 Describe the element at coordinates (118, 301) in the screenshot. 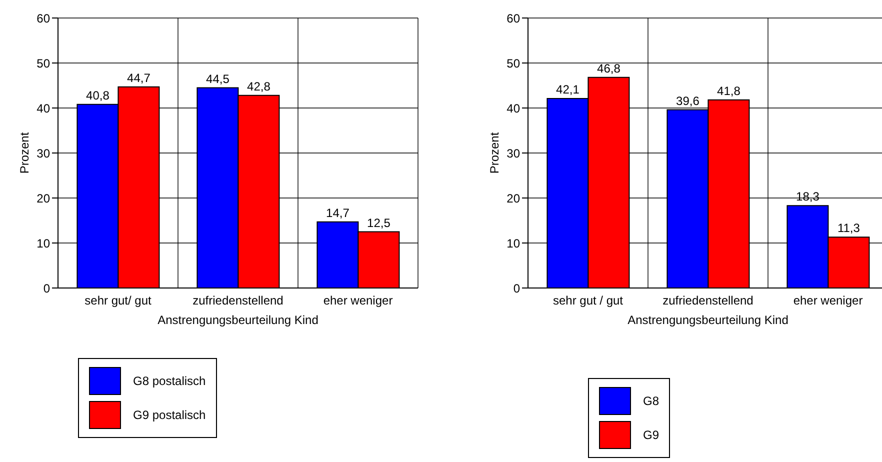

I see `x-tick-label: sehr gut/ gut` at that location.